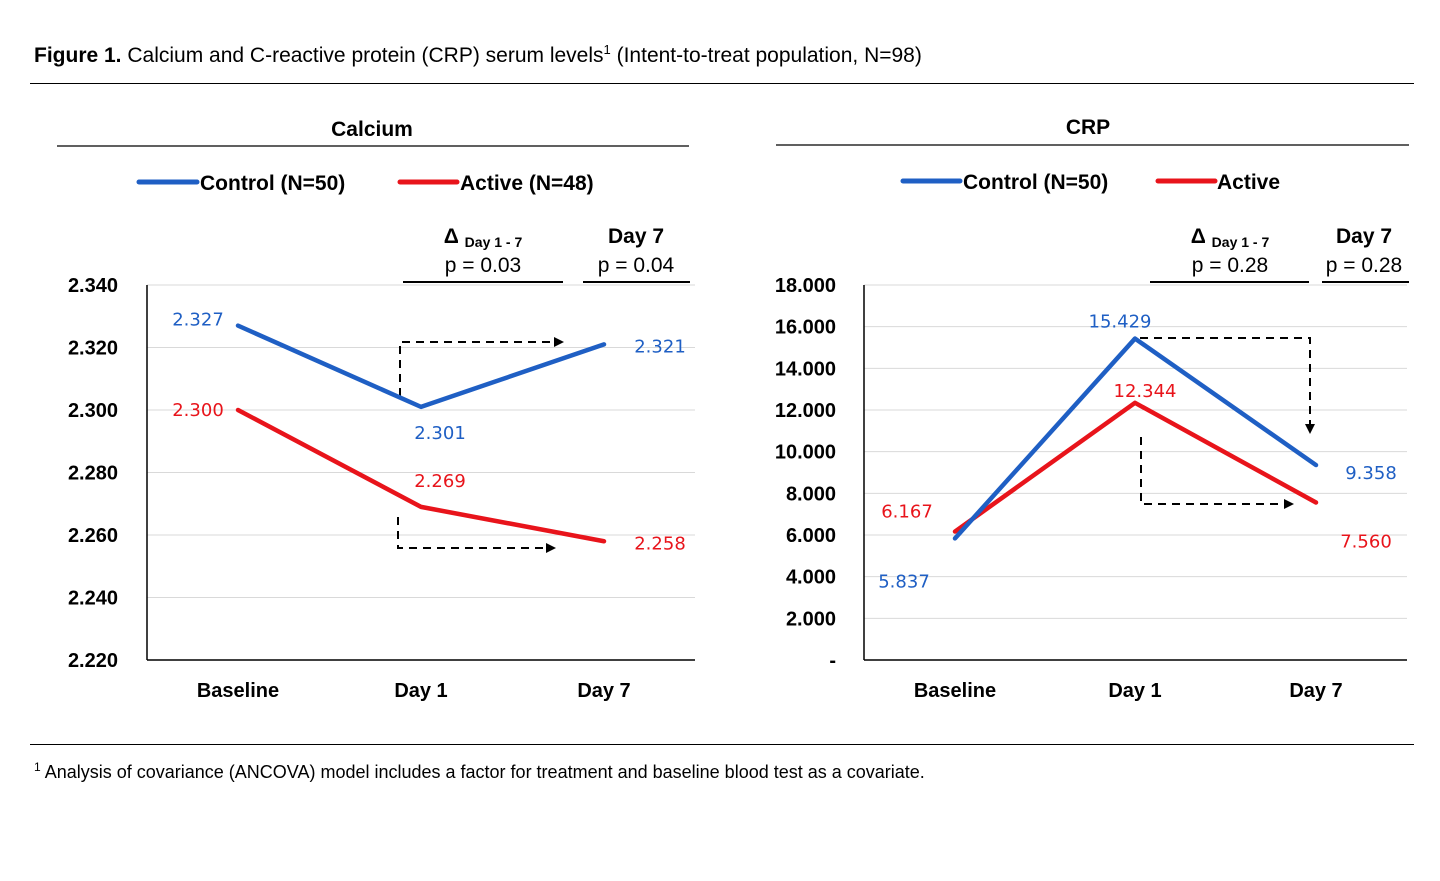 Image resolution: width=1440 pixels, height=881 pixels. Describe the element at coordinates (198, 320) in the screenshot. I see `data-label-control: 2.327` at that location.